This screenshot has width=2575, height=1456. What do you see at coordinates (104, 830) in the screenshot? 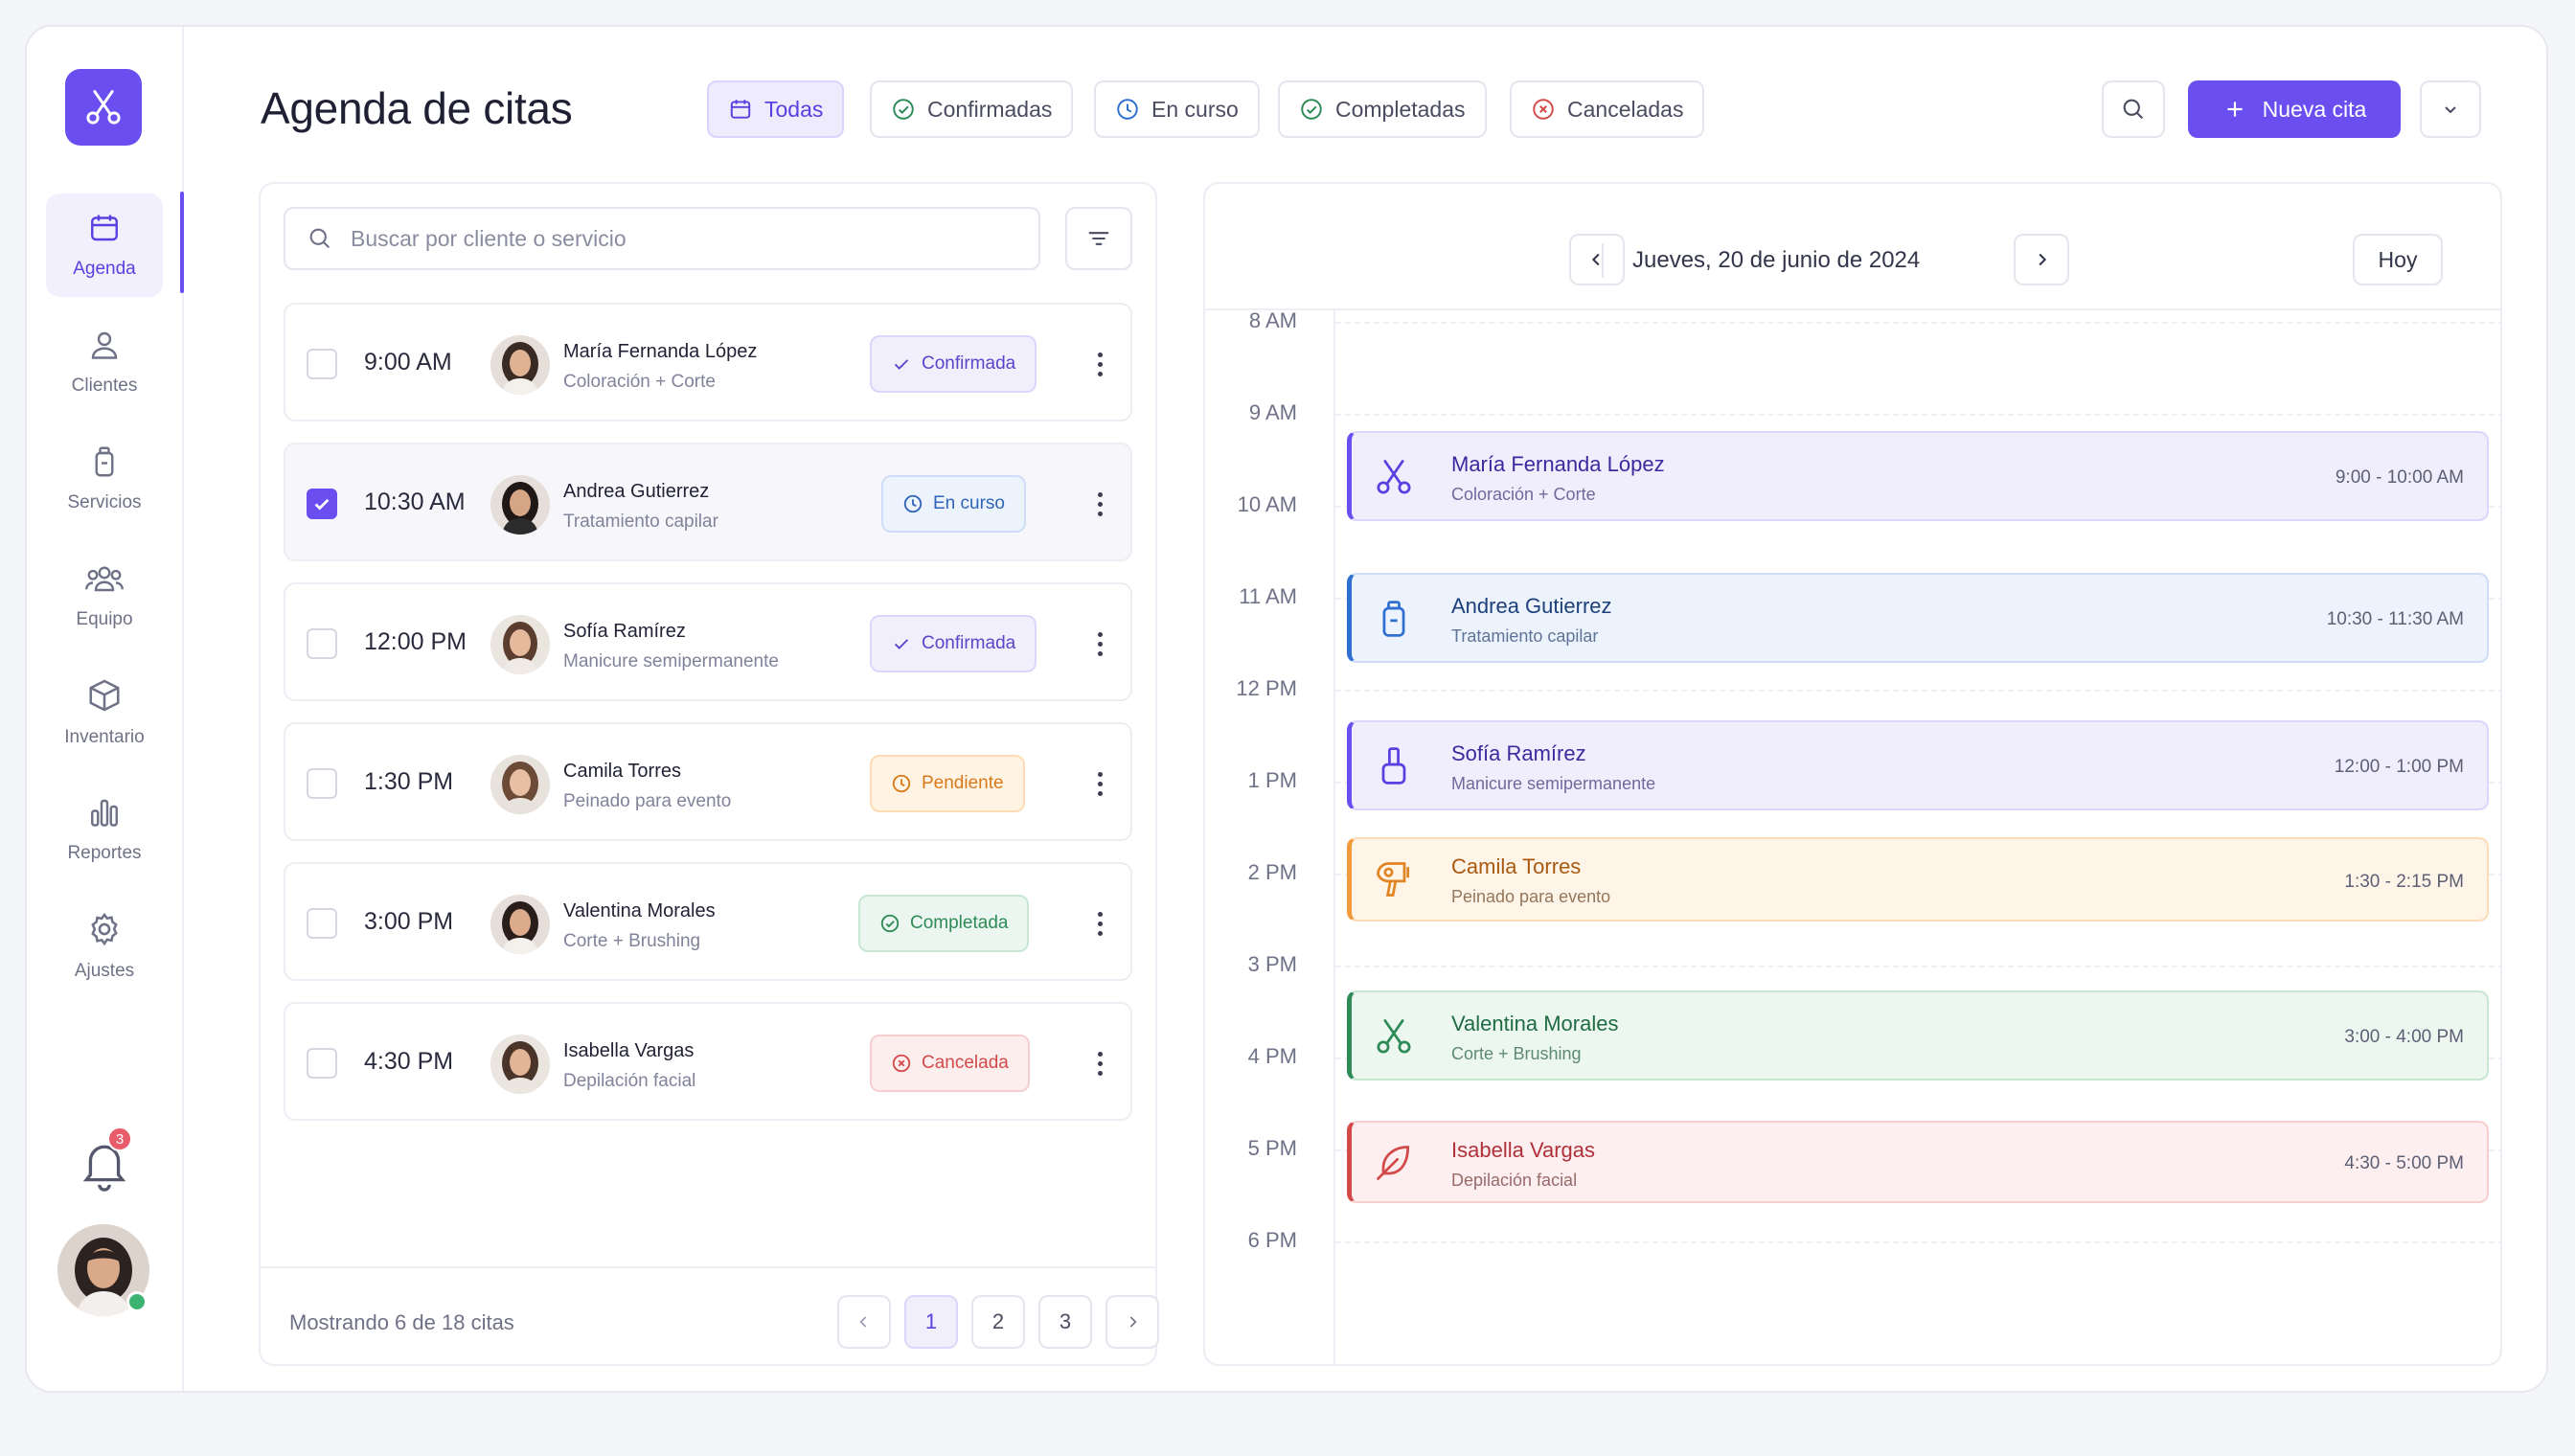
I see `sidebar-item-reportes: Reportes` at bounding box center [104, 830].